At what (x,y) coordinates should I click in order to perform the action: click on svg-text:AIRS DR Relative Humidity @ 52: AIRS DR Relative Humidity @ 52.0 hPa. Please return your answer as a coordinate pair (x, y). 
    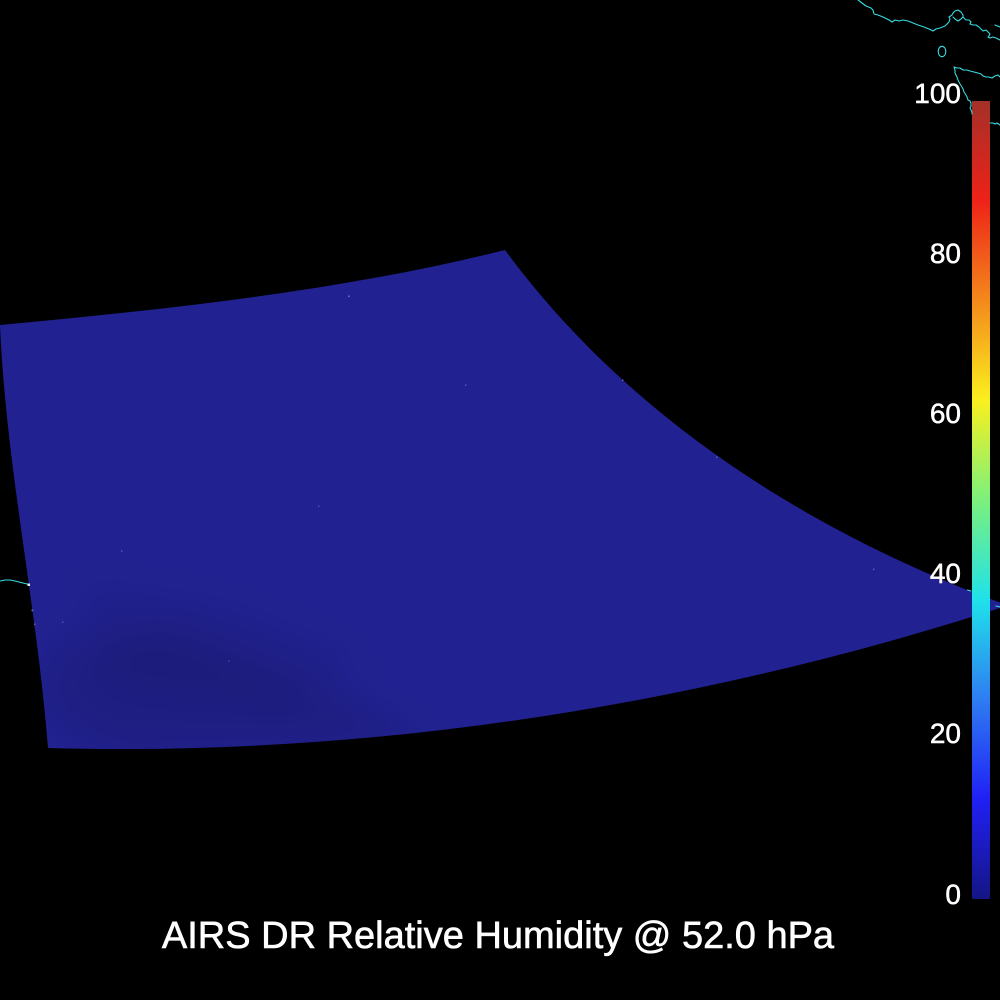
    Looking at the image, I should click on (498, 936).